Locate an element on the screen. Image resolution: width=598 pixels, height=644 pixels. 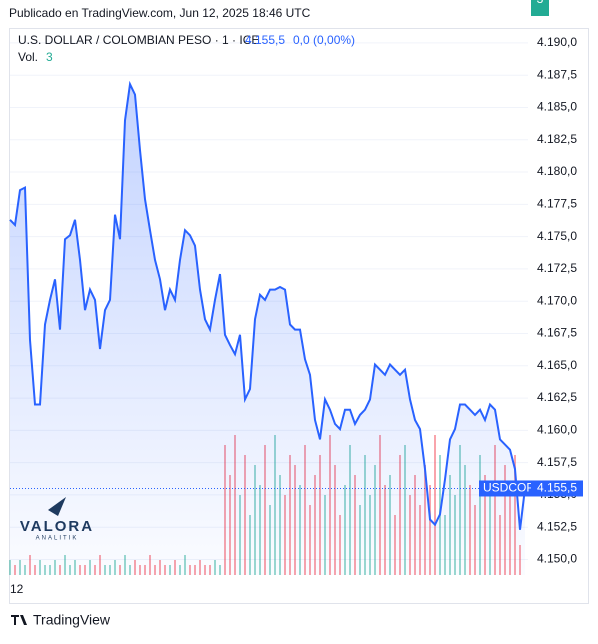
price-label: 4.155,5 is located at coordinates (265, 40).